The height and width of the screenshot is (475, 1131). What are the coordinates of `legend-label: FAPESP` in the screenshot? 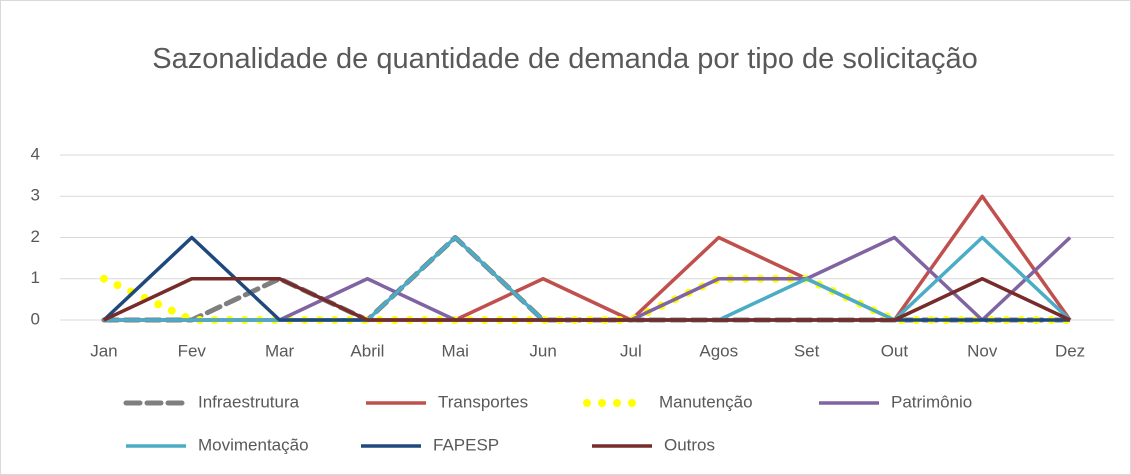 It's located at (466, 444).